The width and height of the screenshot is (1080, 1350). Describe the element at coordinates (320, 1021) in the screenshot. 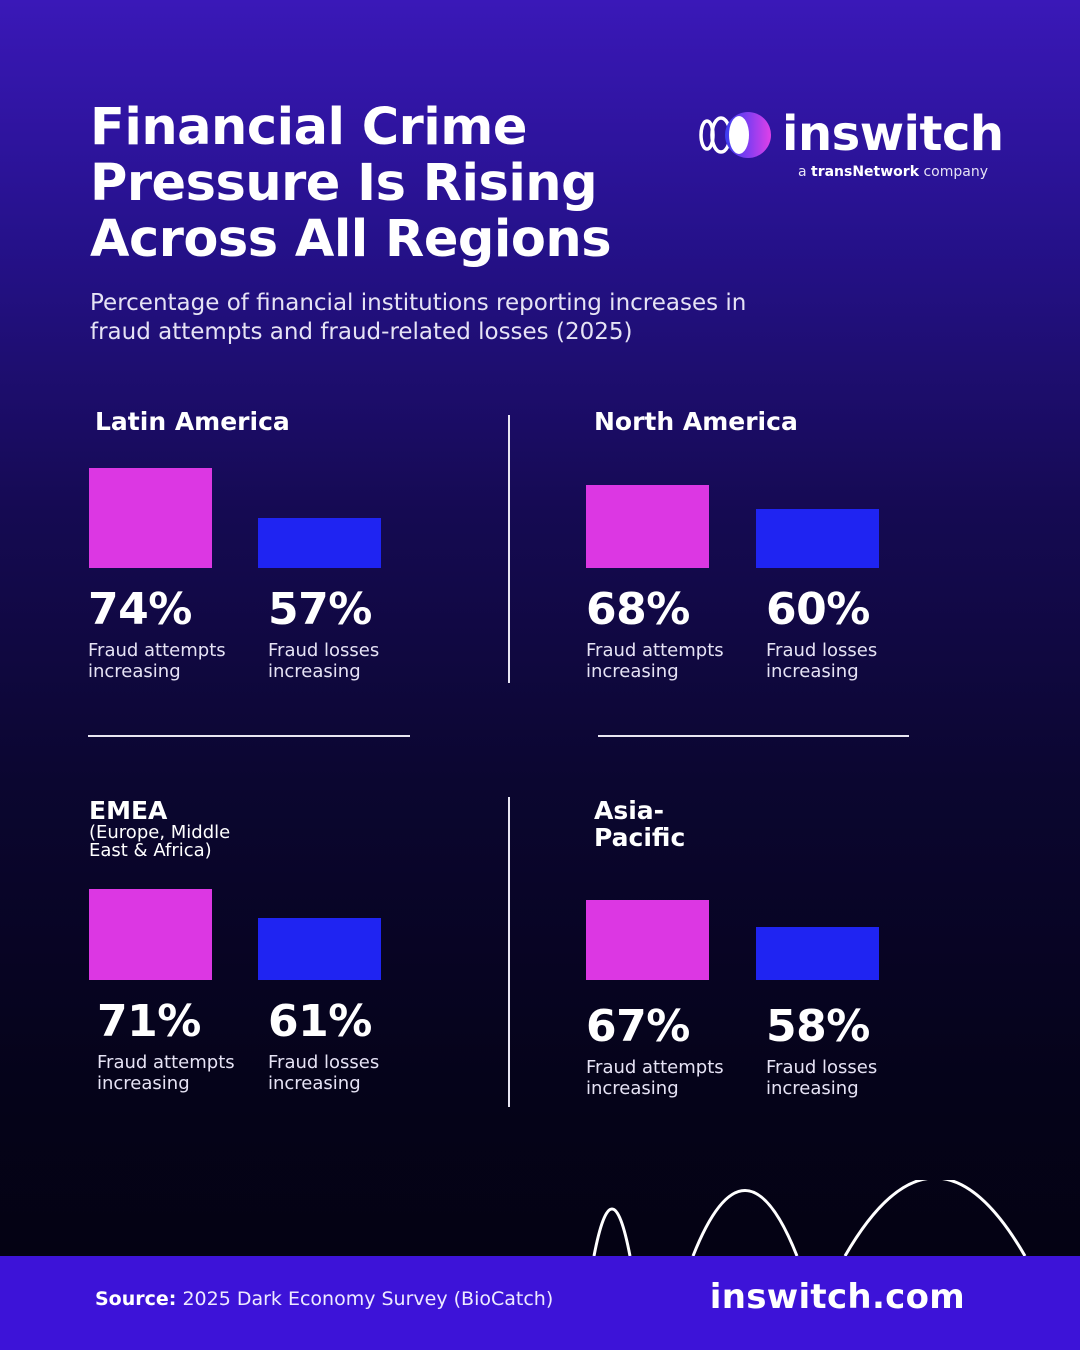

I see `value-losses-emea: 61%` at that location.